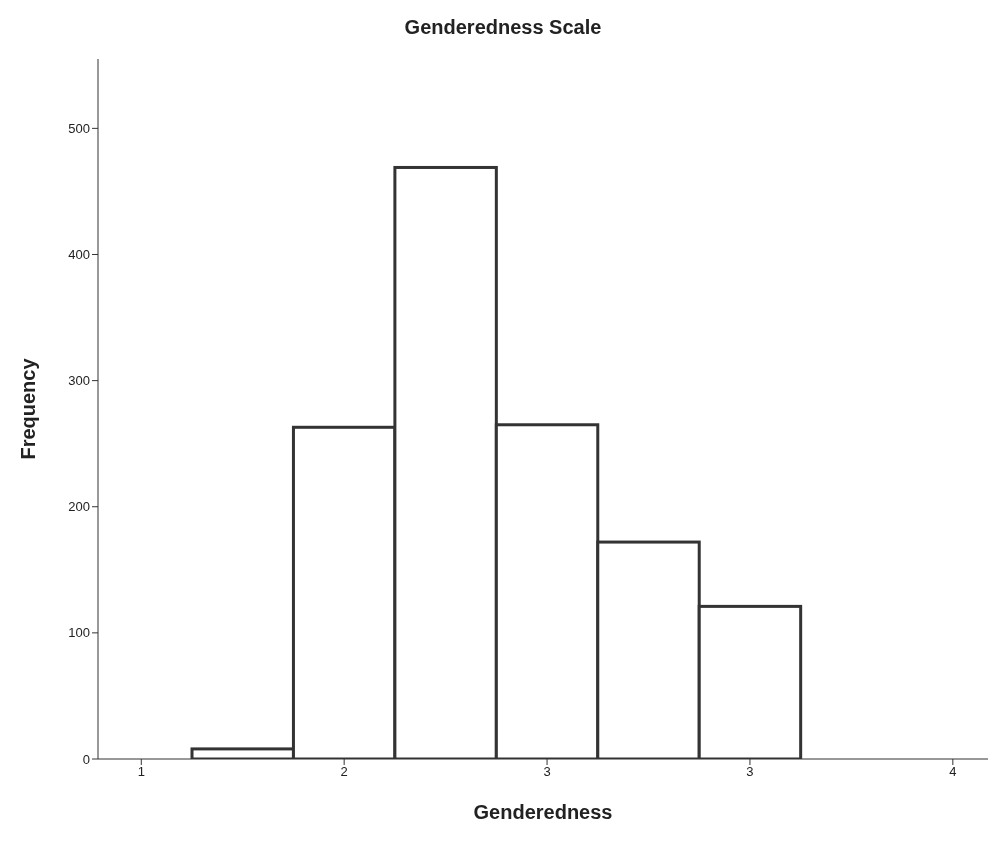  I want to click on x-axis-title: Genderedness, so click(543, 812).